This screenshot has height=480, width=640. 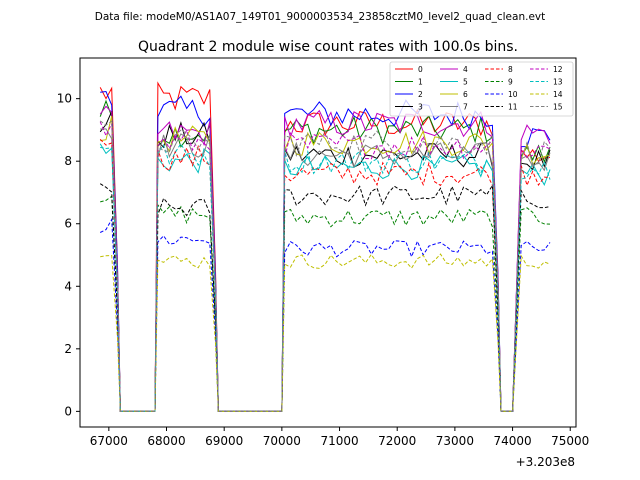 I want to click on legend-label-6: 6, so click(x=465, y=94).